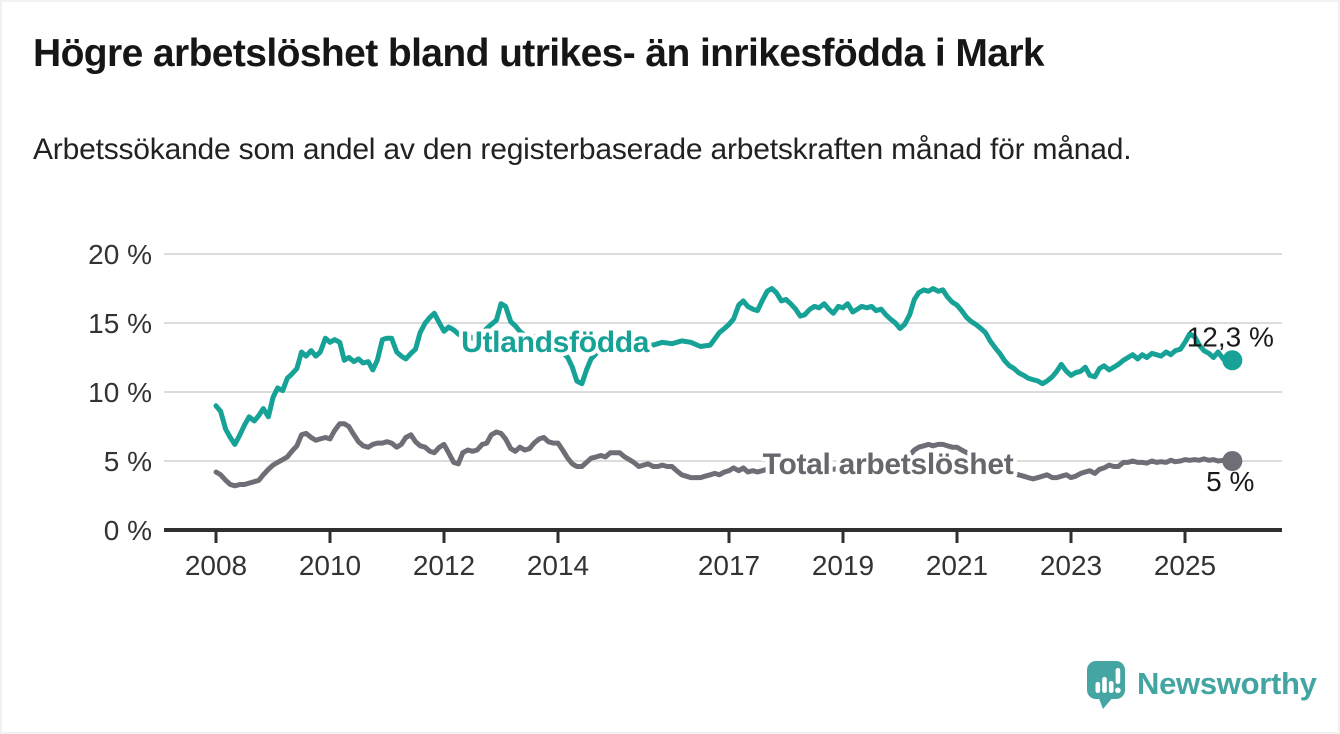 This screenshot has width=1340, height=734. Describe the element at coordinates (216, 565) in the screenshot. I see `x-axis-tick-label: 2008` at that location.